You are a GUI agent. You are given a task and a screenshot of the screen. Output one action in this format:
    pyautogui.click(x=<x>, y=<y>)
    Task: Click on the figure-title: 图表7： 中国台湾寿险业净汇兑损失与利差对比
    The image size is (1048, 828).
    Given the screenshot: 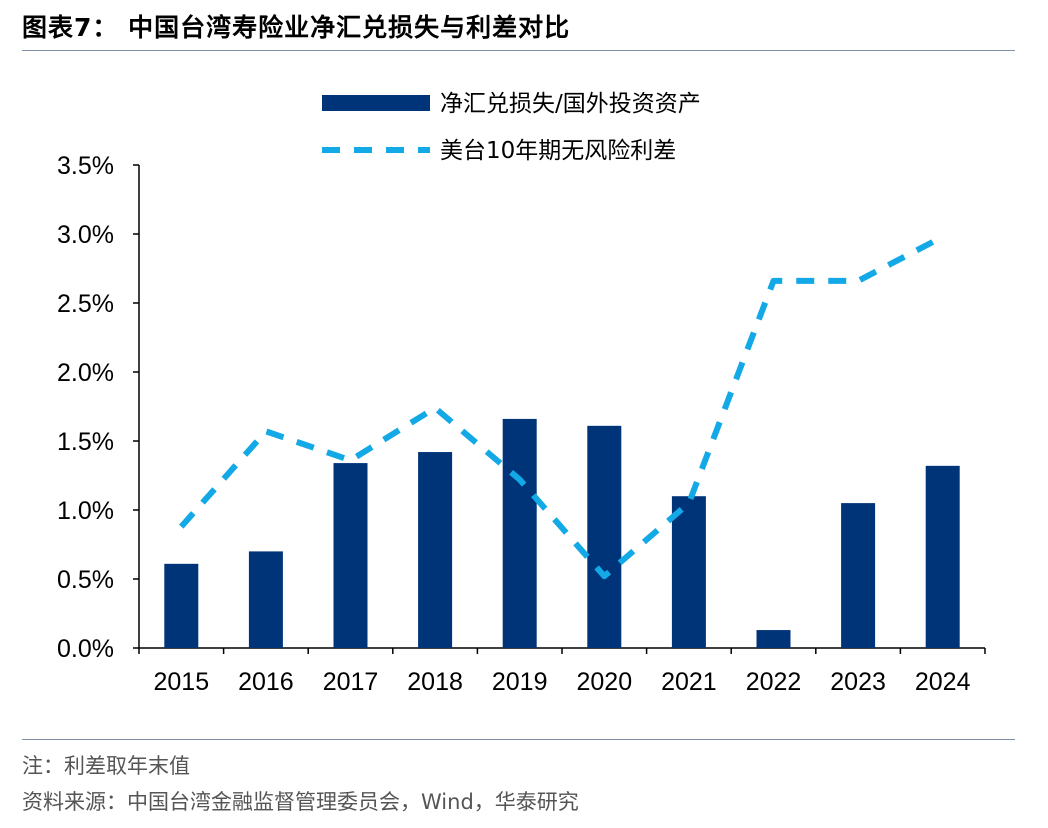 What is the action you would take?
    pyautogui.click(x=296, y=27)
    